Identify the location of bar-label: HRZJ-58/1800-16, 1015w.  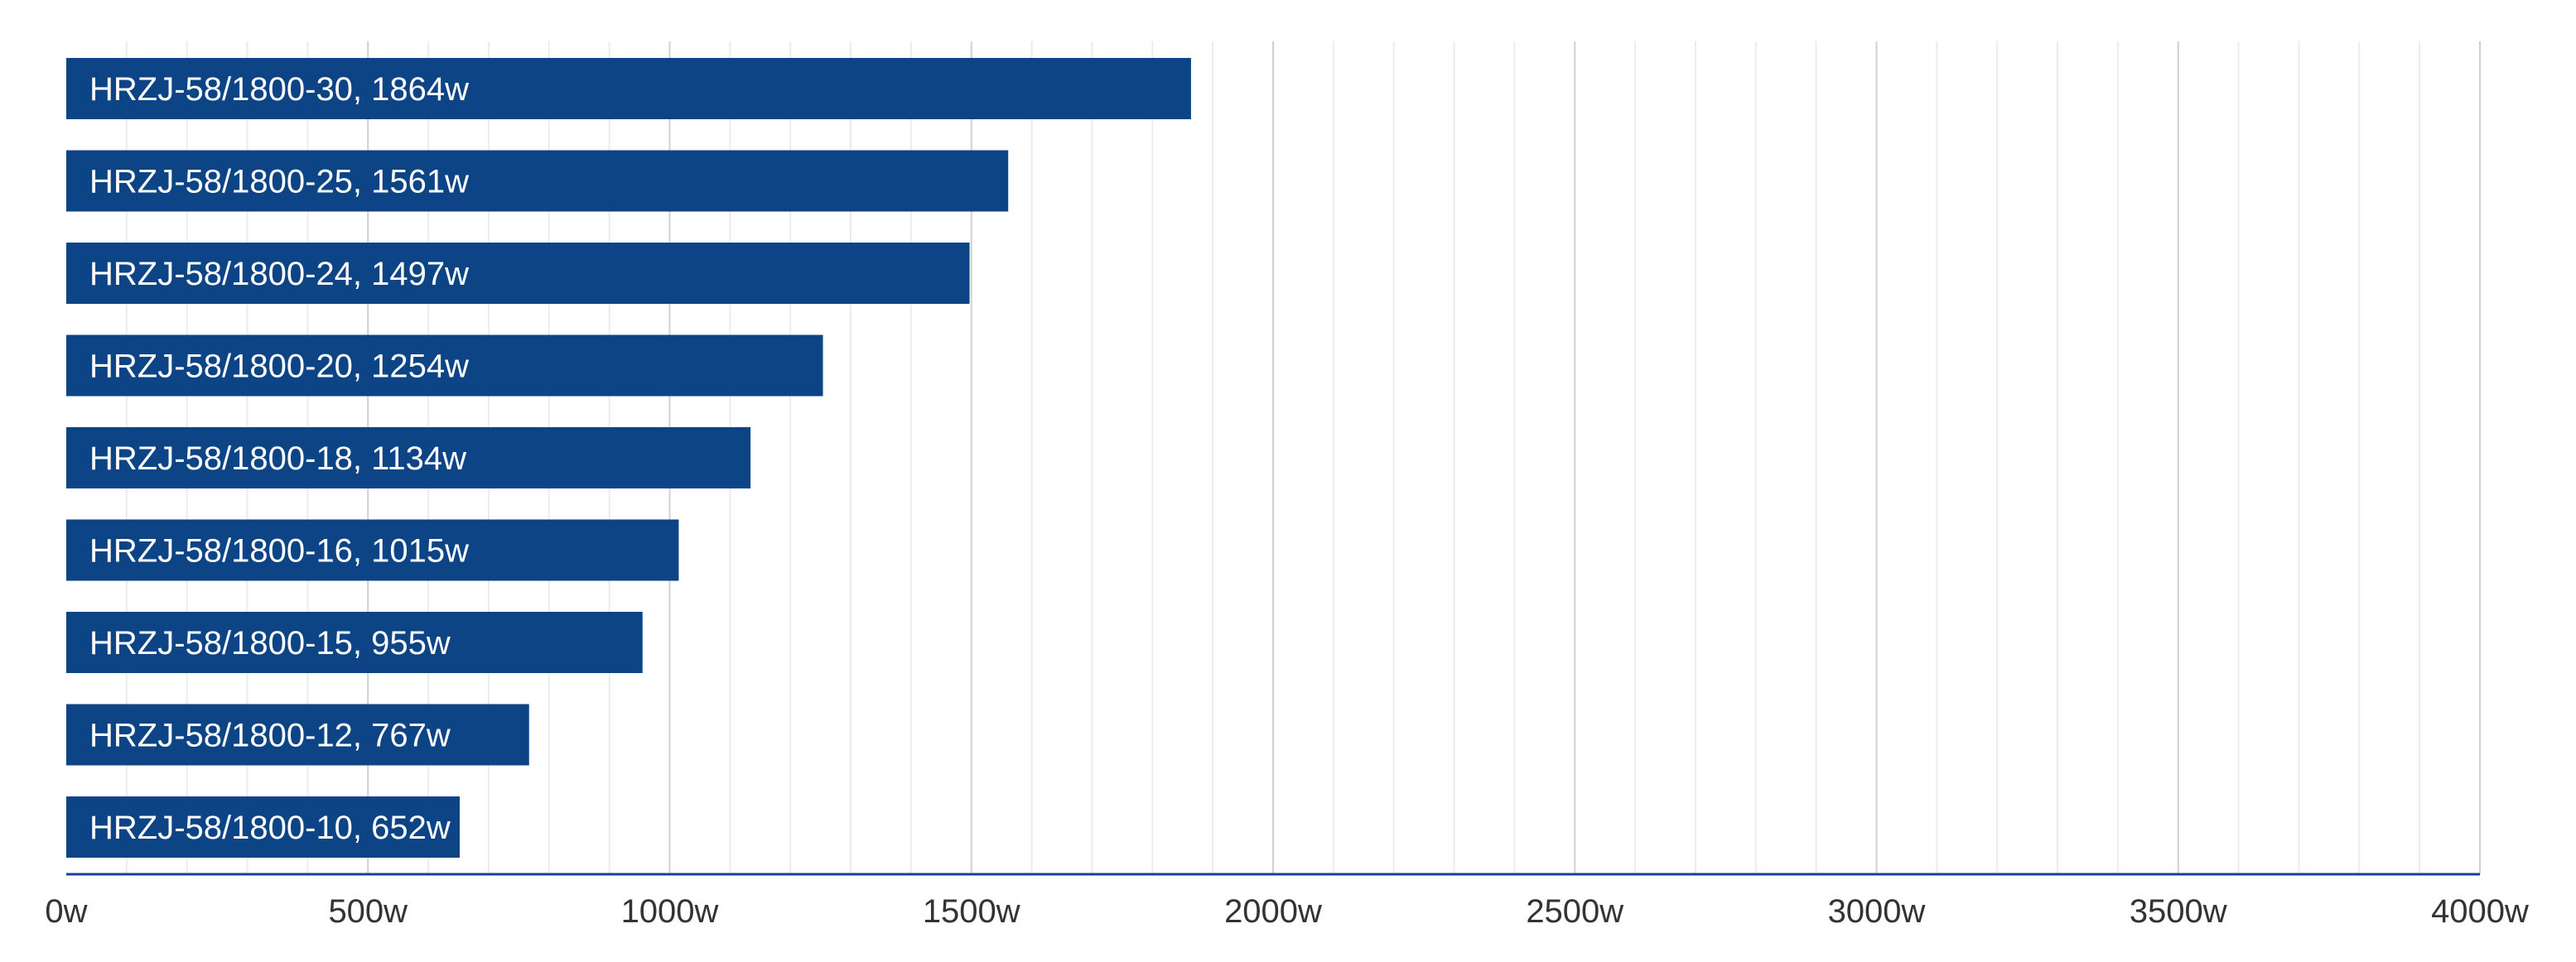
(279, 551).